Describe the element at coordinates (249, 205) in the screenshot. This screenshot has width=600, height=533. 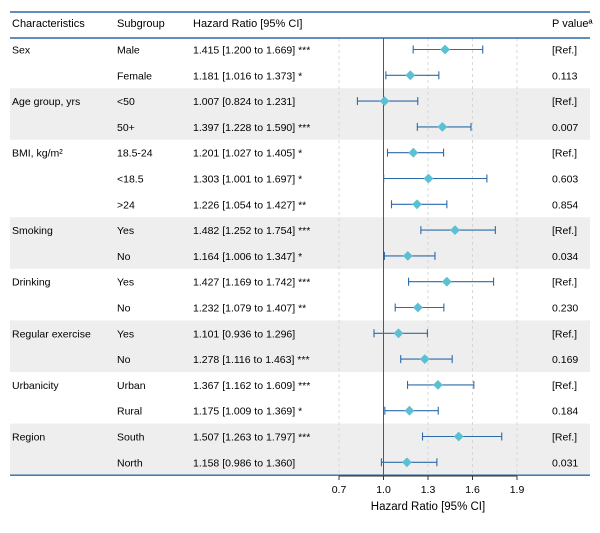
I see `hazard-ratio-text: 1.226 [1.054 to 1.427] **` at that location.